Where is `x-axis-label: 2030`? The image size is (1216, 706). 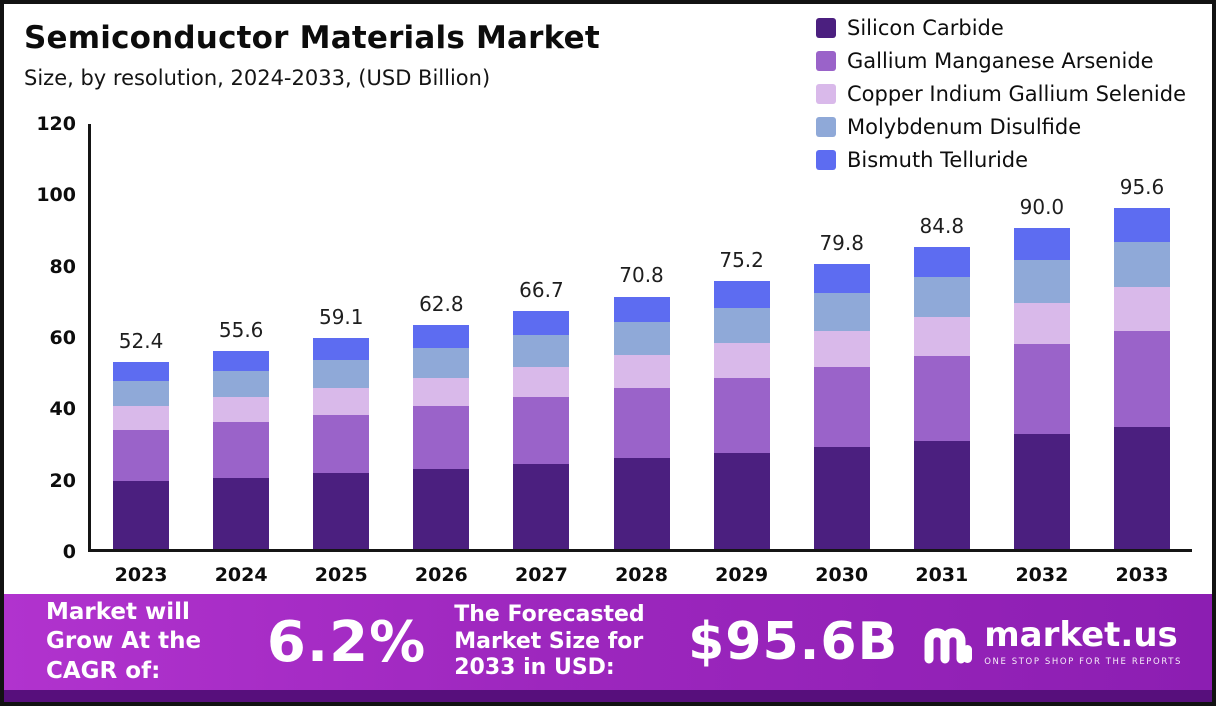
x-axis-label: 2030 is located at coordinates (842, 575).